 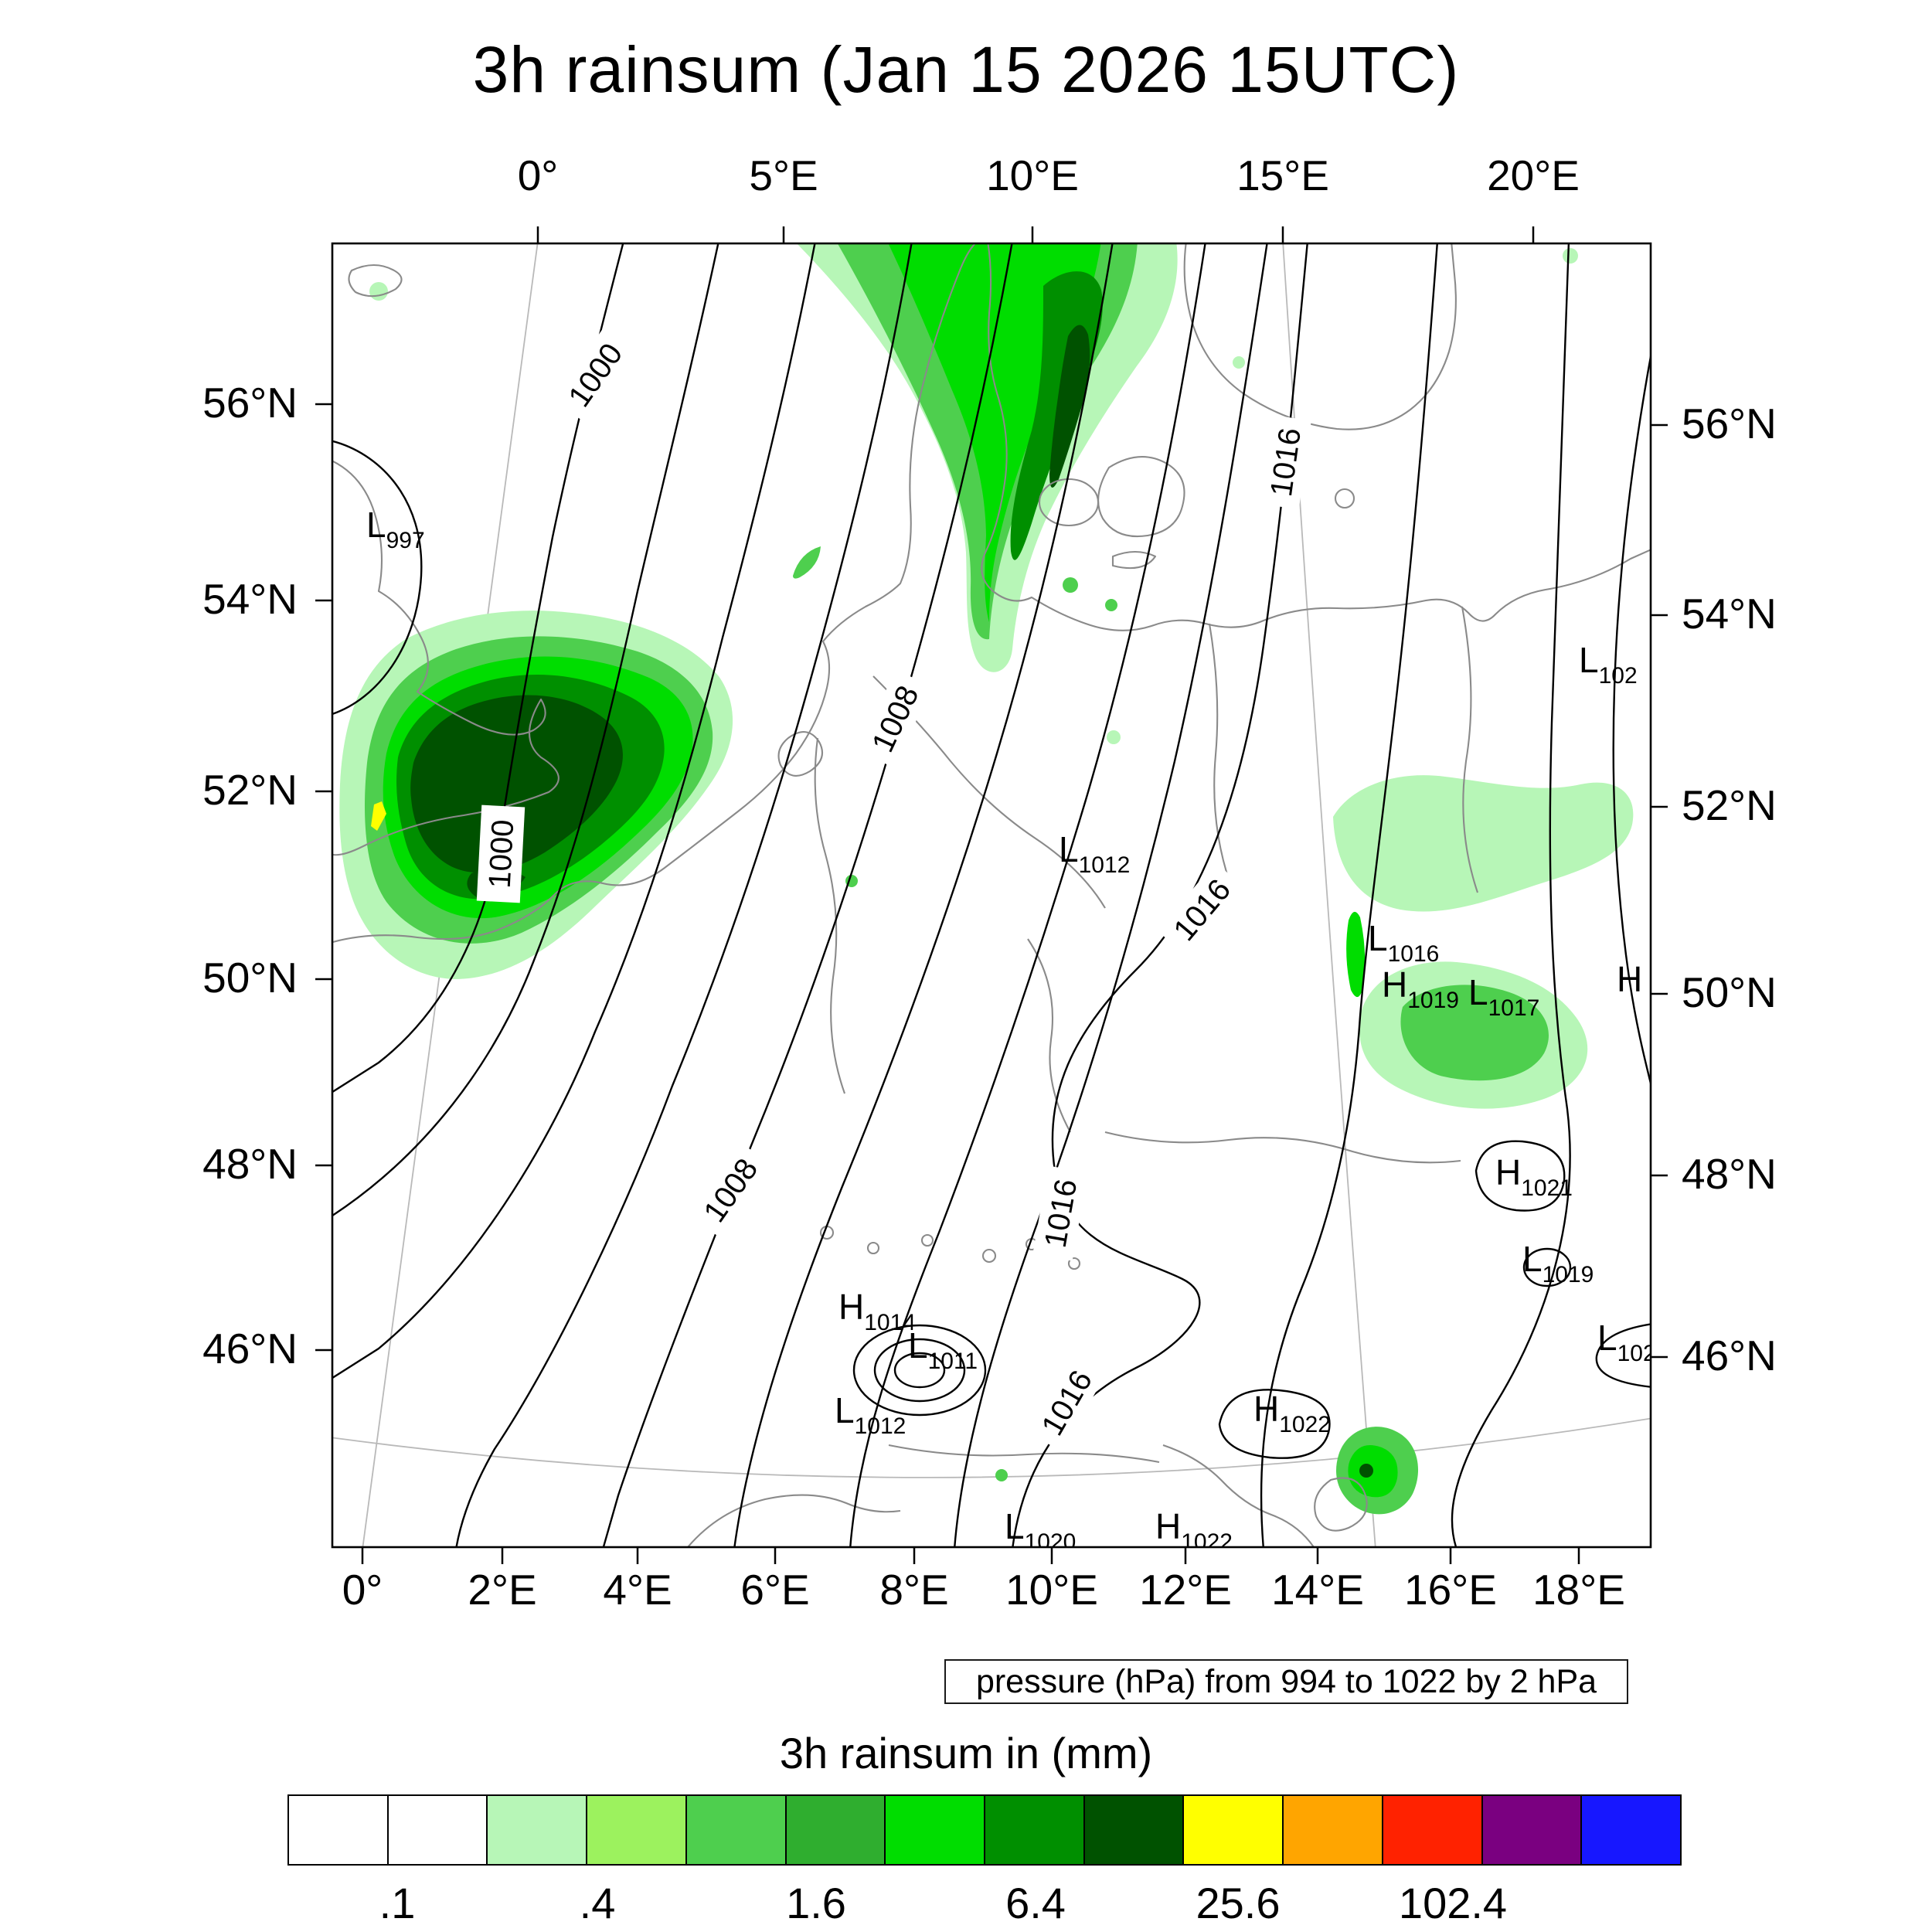 What do you see at coordinates (1286, 1682) in the screenshot?
I see `pressure-caption: pressure (hPa) from 994 to 1022 by 2 hPa` at bounding box center [1286, 1682].